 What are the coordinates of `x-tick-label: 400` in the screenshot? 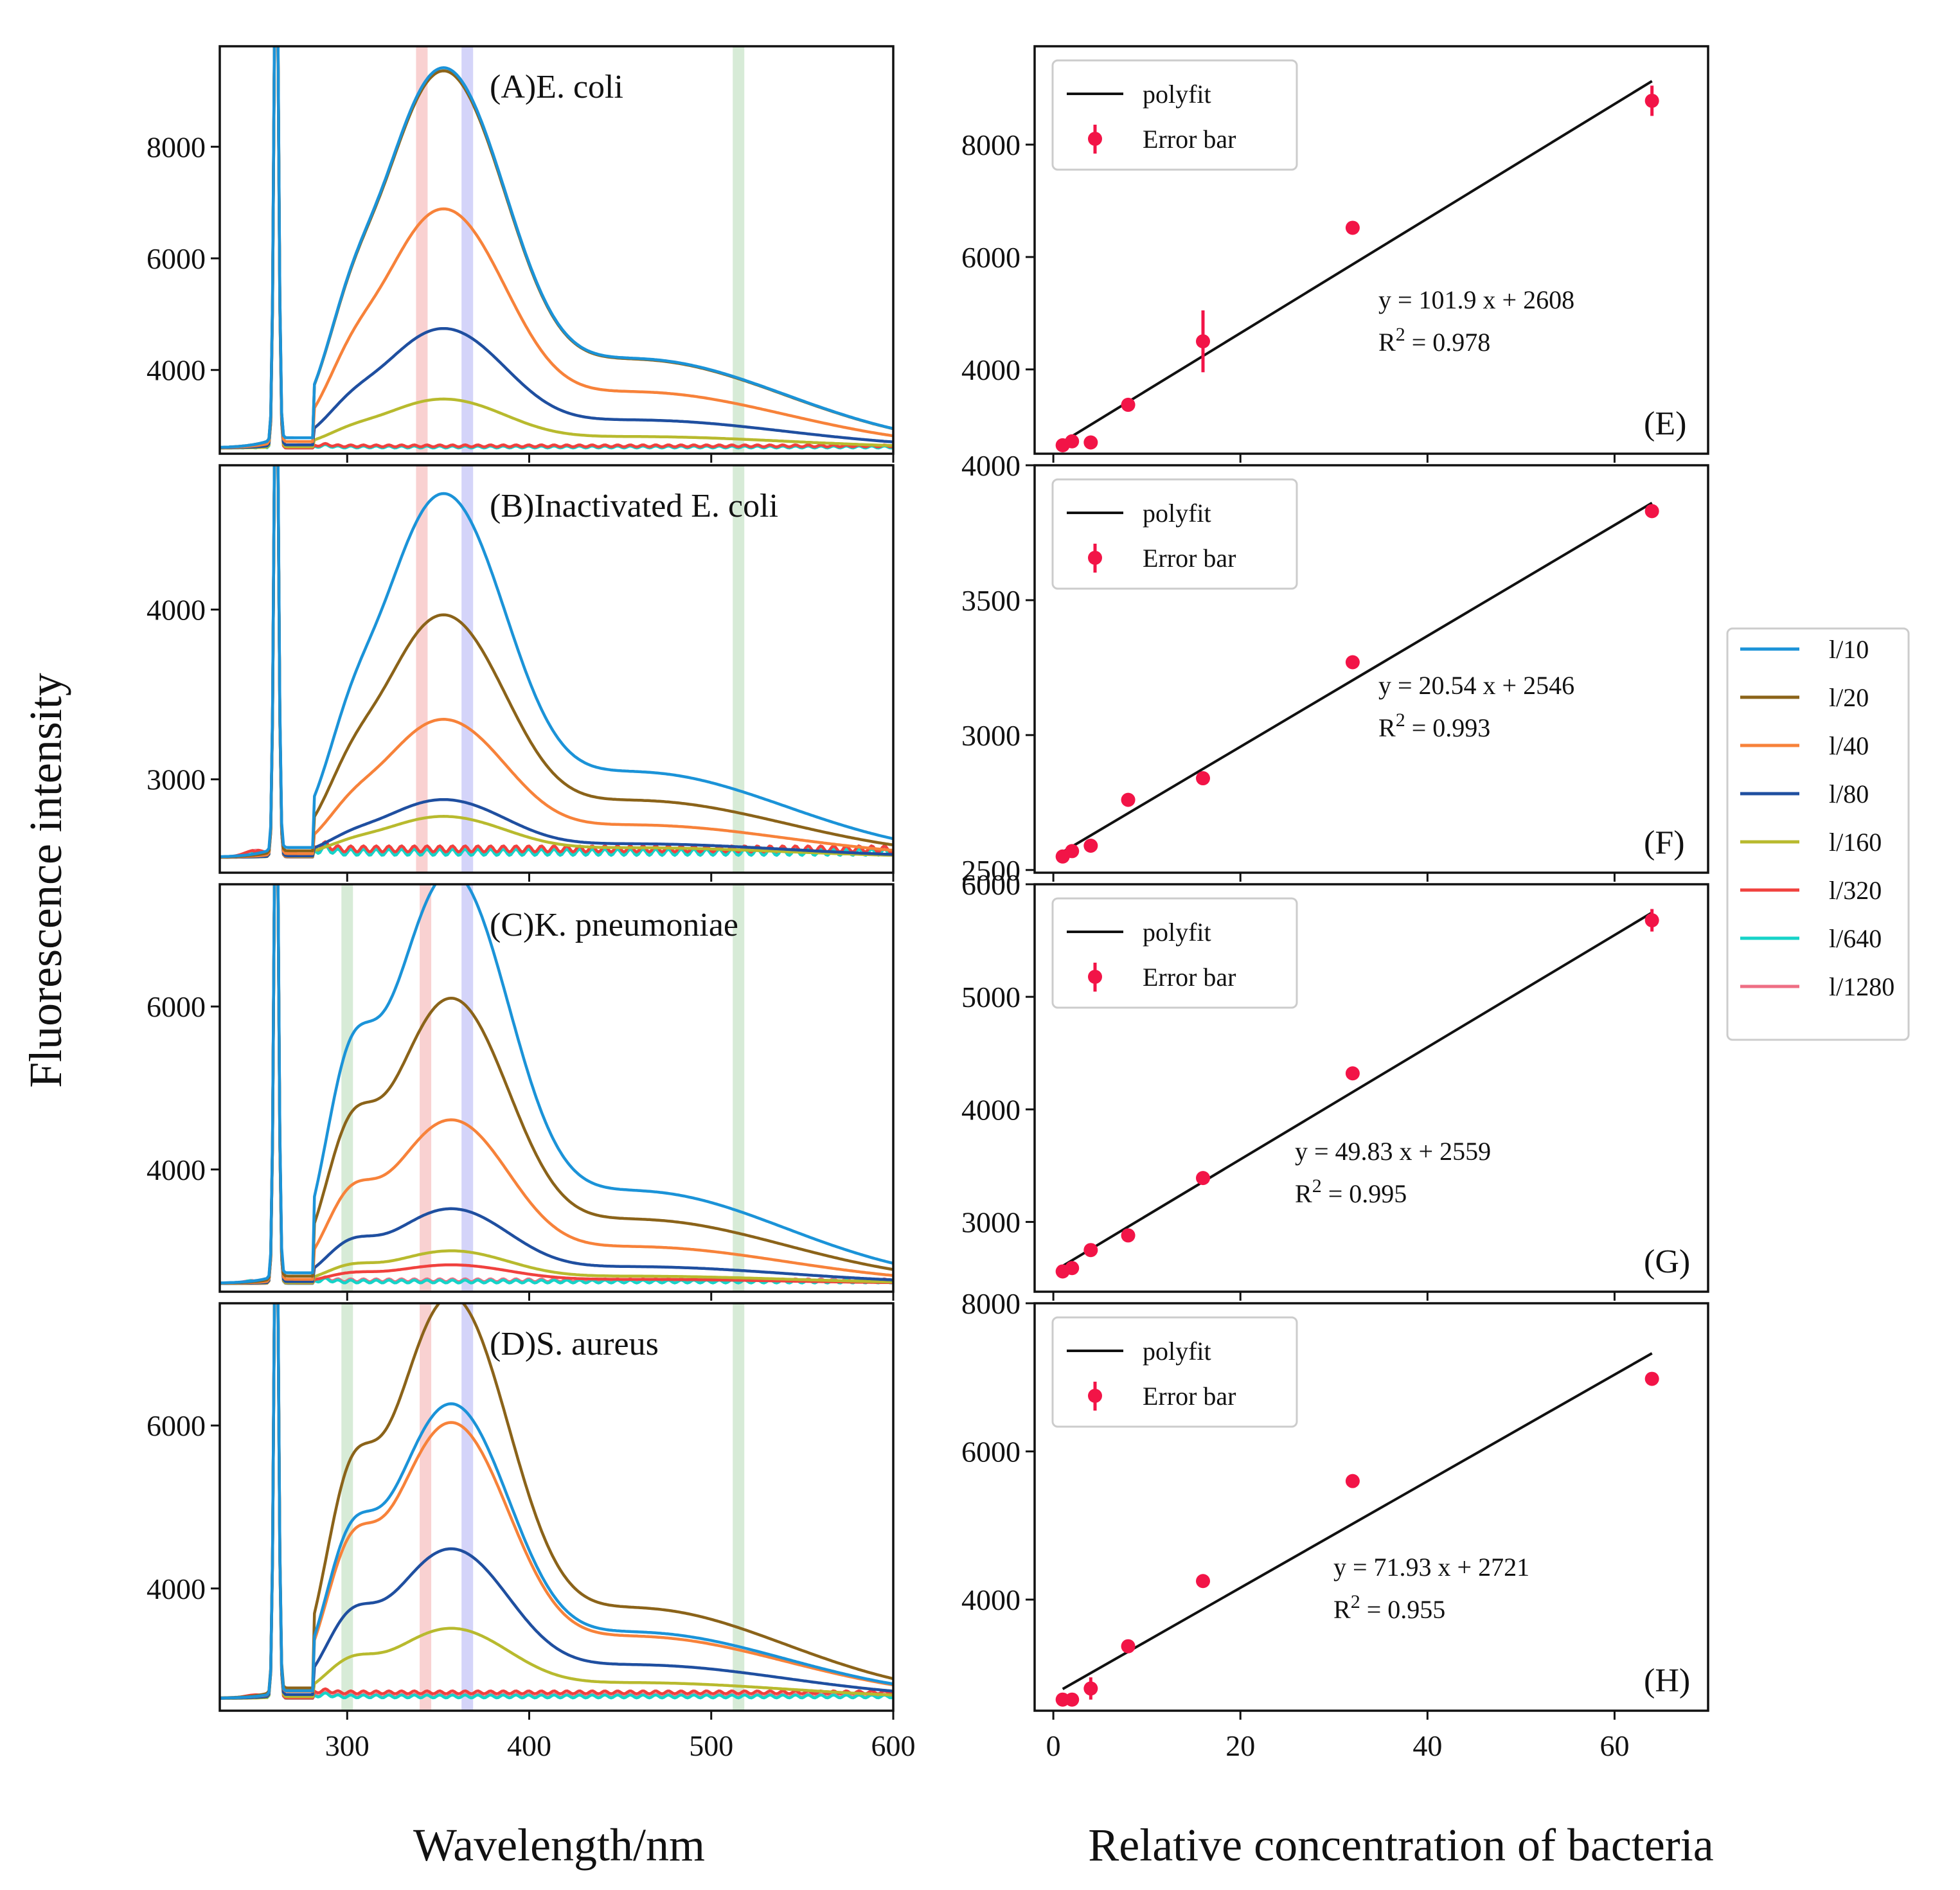 It's located at (529, 1745).